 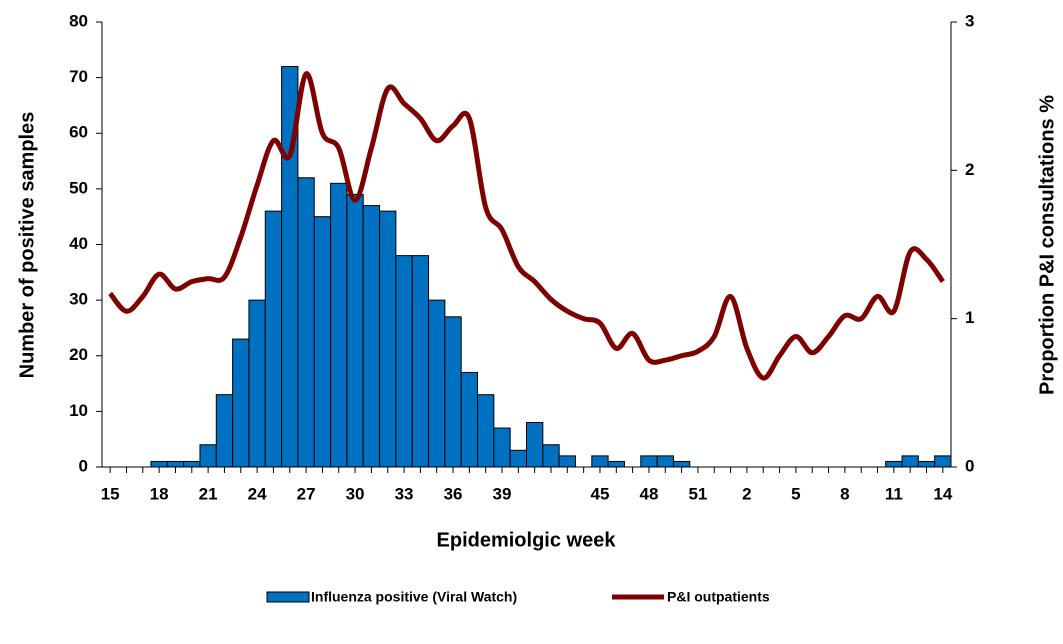 I want to click on legend-label: Influenza positive (Viral Watch), so click(x=414, y=597).